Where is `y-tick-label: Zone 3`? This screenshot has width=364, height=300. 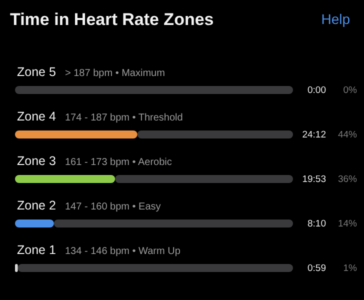
y-tick-label: Zone 3 is located at coordinates (36, 161).